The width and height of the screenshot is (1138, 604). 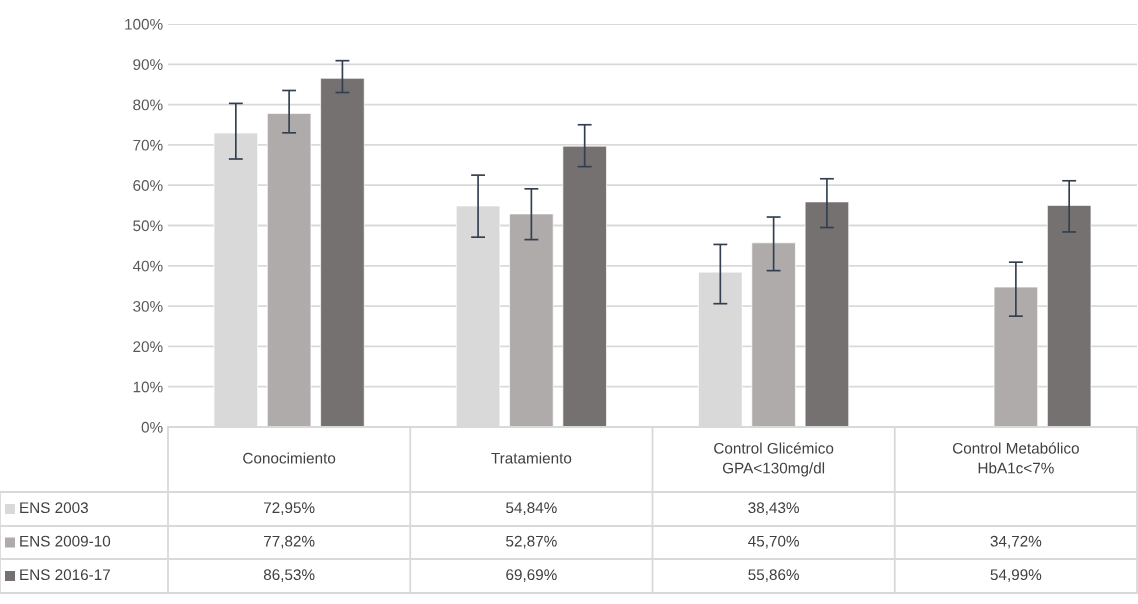 What do you see at coordinates (289, 542) in the screenshot?
I see `data-label: 77,82%` at bounding box center [289, 542].